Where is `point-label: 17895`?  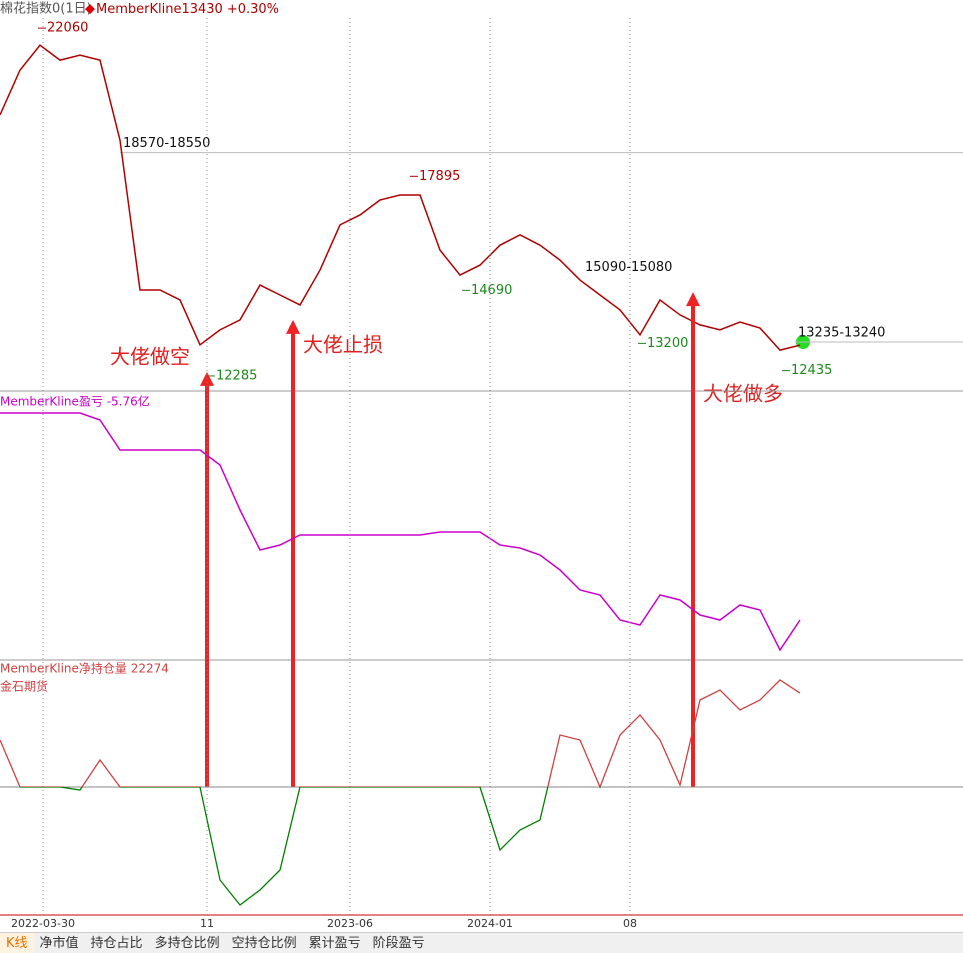 point-label: 17895 is located at coordinates (439, 176).